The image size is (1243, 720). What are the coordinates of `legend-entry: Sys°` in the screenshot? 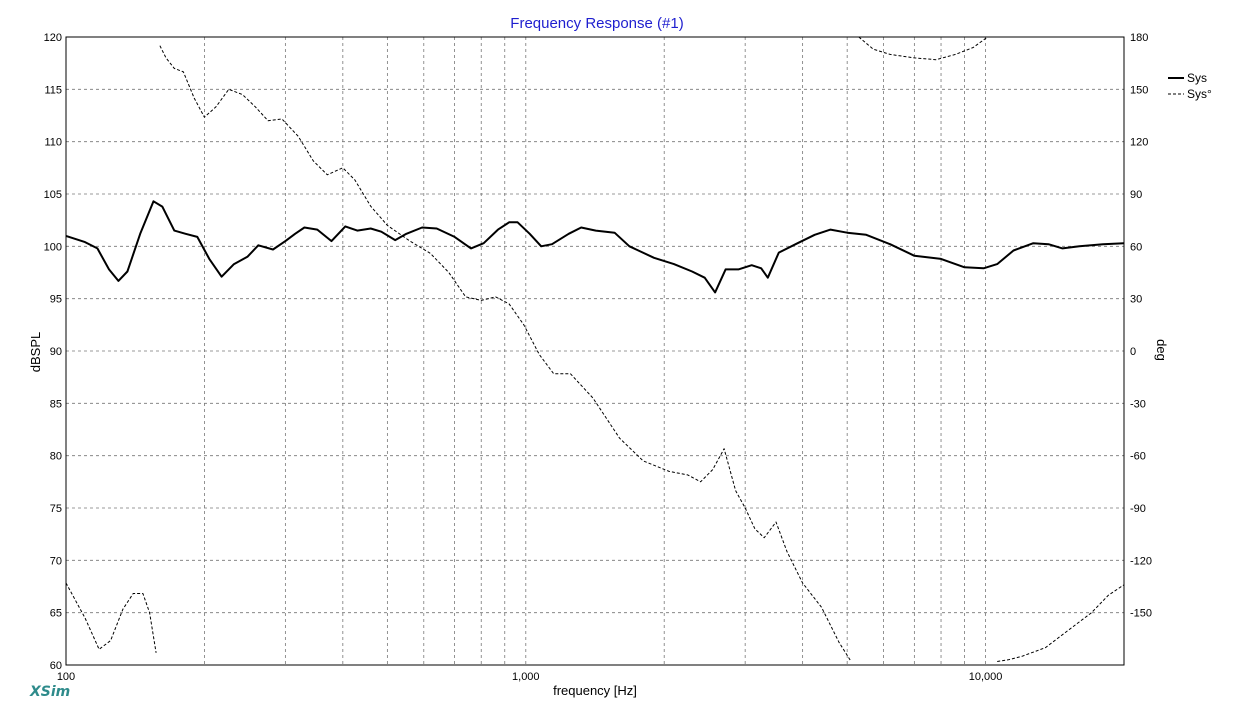 It's located at (1199, 94).